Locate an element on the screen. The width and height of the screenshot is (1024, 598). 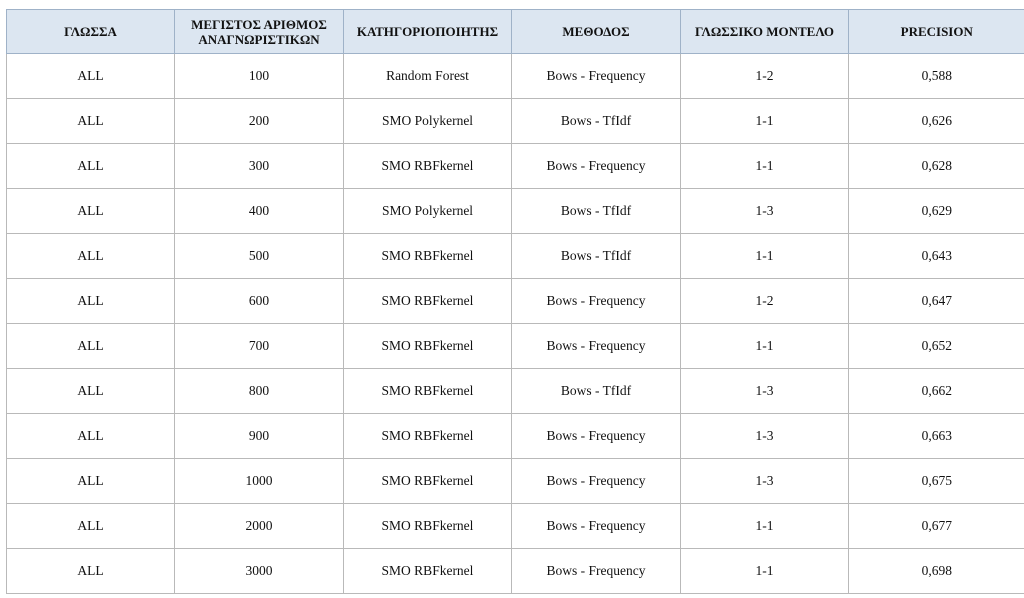
cell-max-features: 400 is located at coordinates (259, 211).